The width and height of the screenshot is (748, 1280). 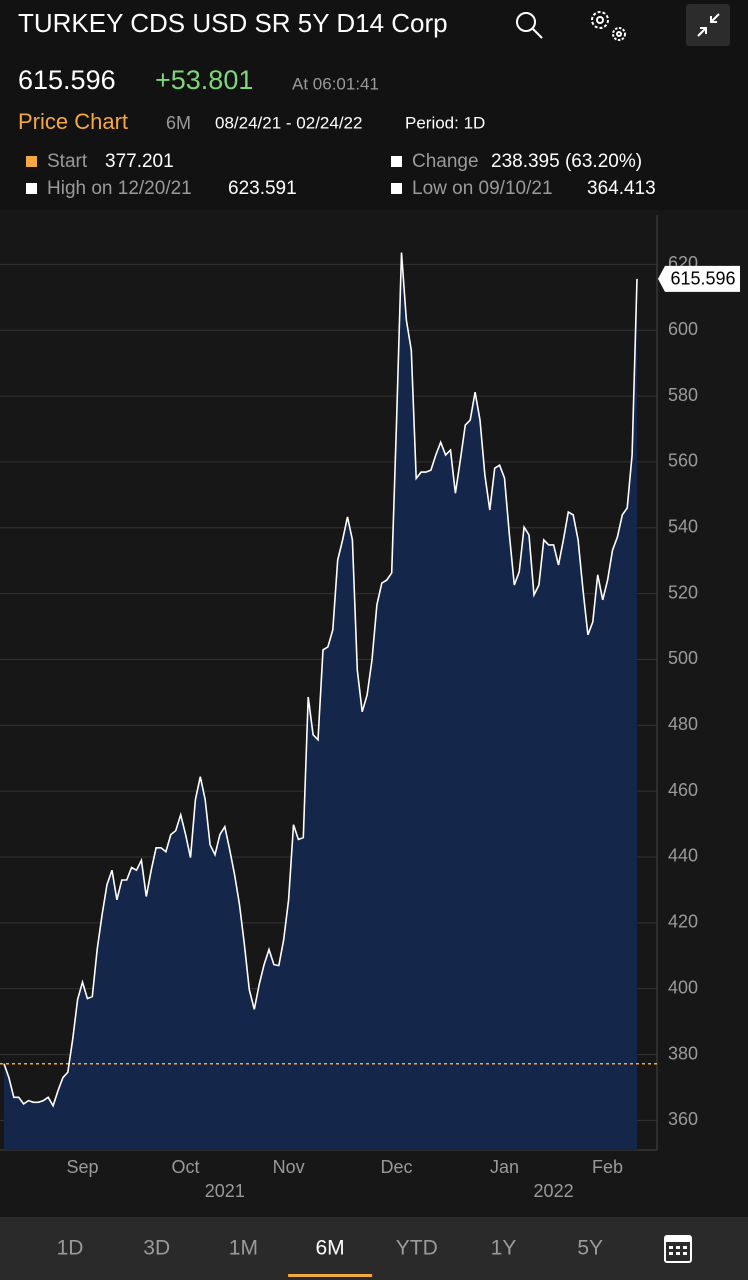 I want to click on stat-value: 623.591, so click(x=262, y=188).